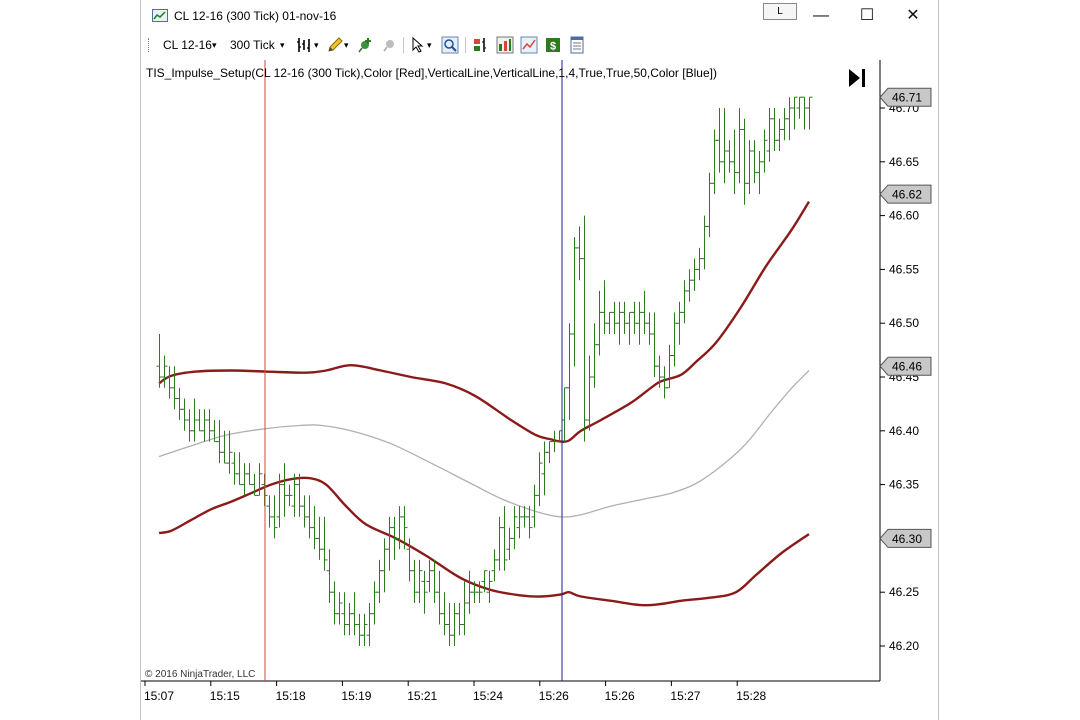 The height and width of the screenshot is (720, 1080). I want to click on time-tick-label: 15:07, so click(159, 696).